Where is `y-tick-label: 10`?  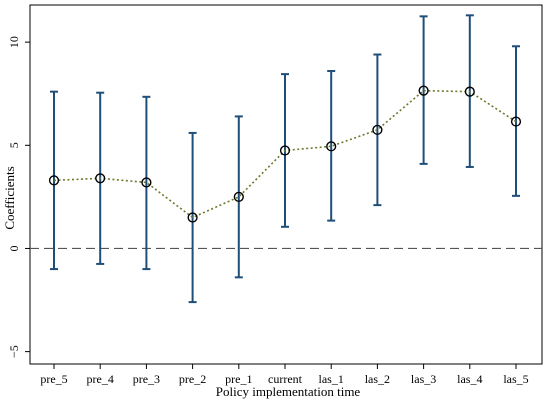 y-tick-label: 10 is located at coordinates (14, 42).